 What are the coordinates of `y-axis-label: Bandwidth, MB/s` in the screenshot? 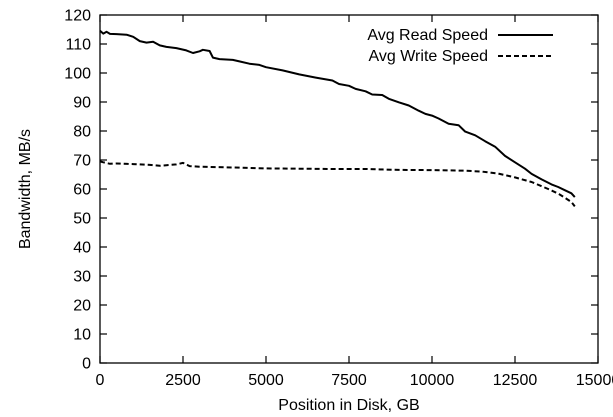 It's located at (25, 189).